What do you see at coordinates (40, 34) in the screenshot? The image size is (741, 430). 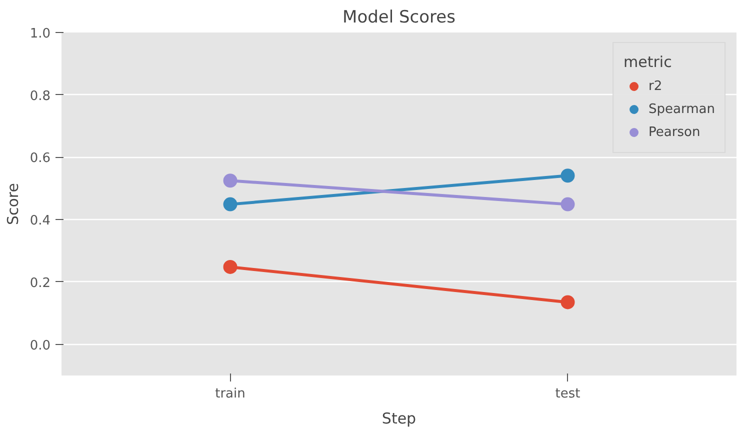 I see `y-tick-label: 1.0` at bounding box center [40, 34].